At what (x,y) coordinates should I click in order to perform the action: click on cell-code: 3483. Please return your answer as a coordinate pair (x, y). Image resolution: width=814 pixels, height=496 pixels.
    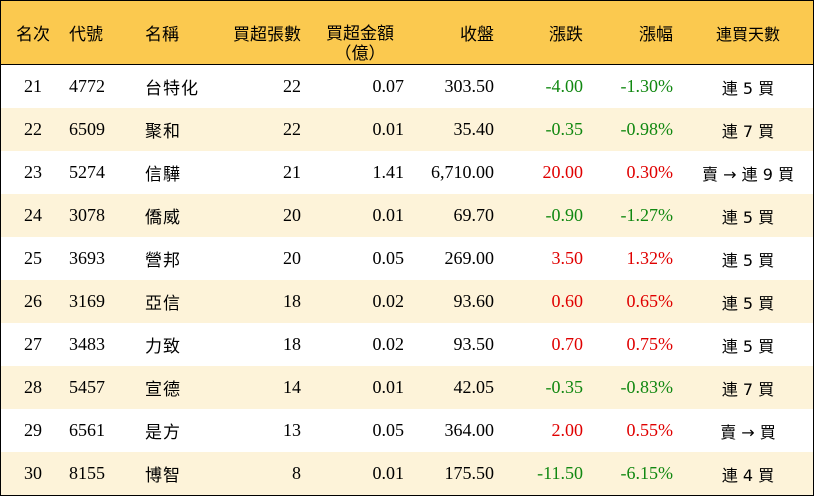
    Looking at the image, I should click on (87, 344).